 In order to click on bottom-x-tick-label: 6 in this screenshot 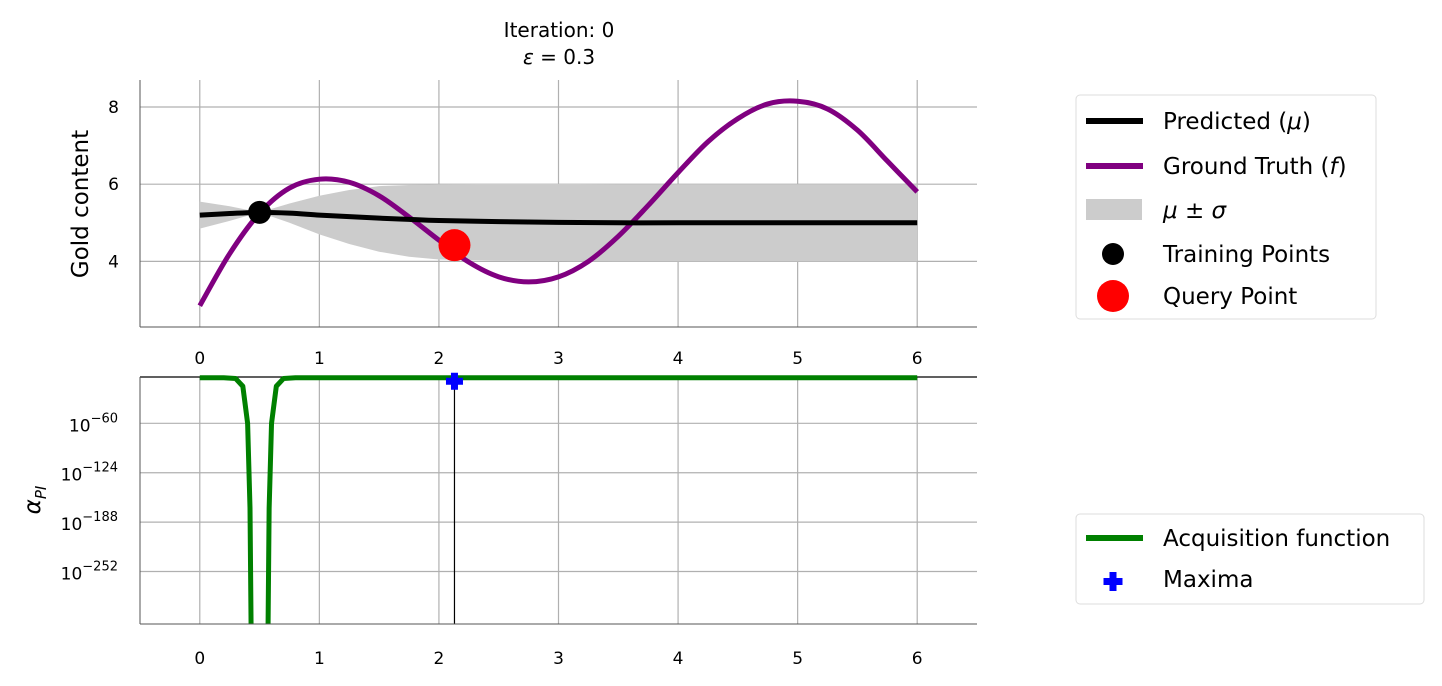, I will do `click(917, 659)`.